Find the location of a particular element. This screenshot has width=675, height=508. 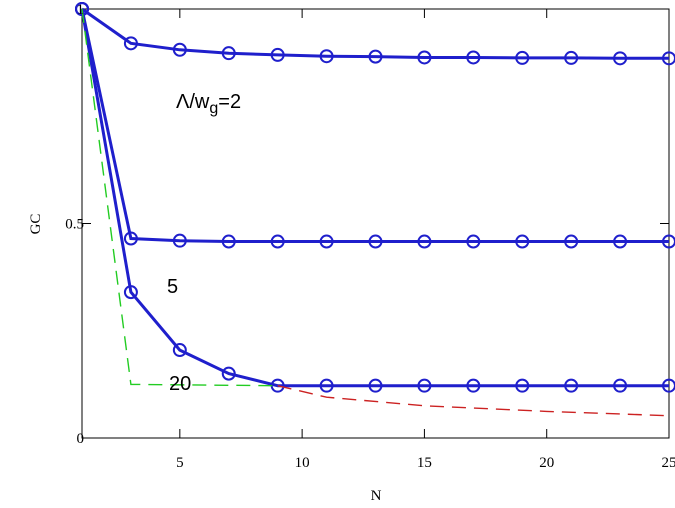

x-tick-label: 10 is located at coordinates (302, 463).